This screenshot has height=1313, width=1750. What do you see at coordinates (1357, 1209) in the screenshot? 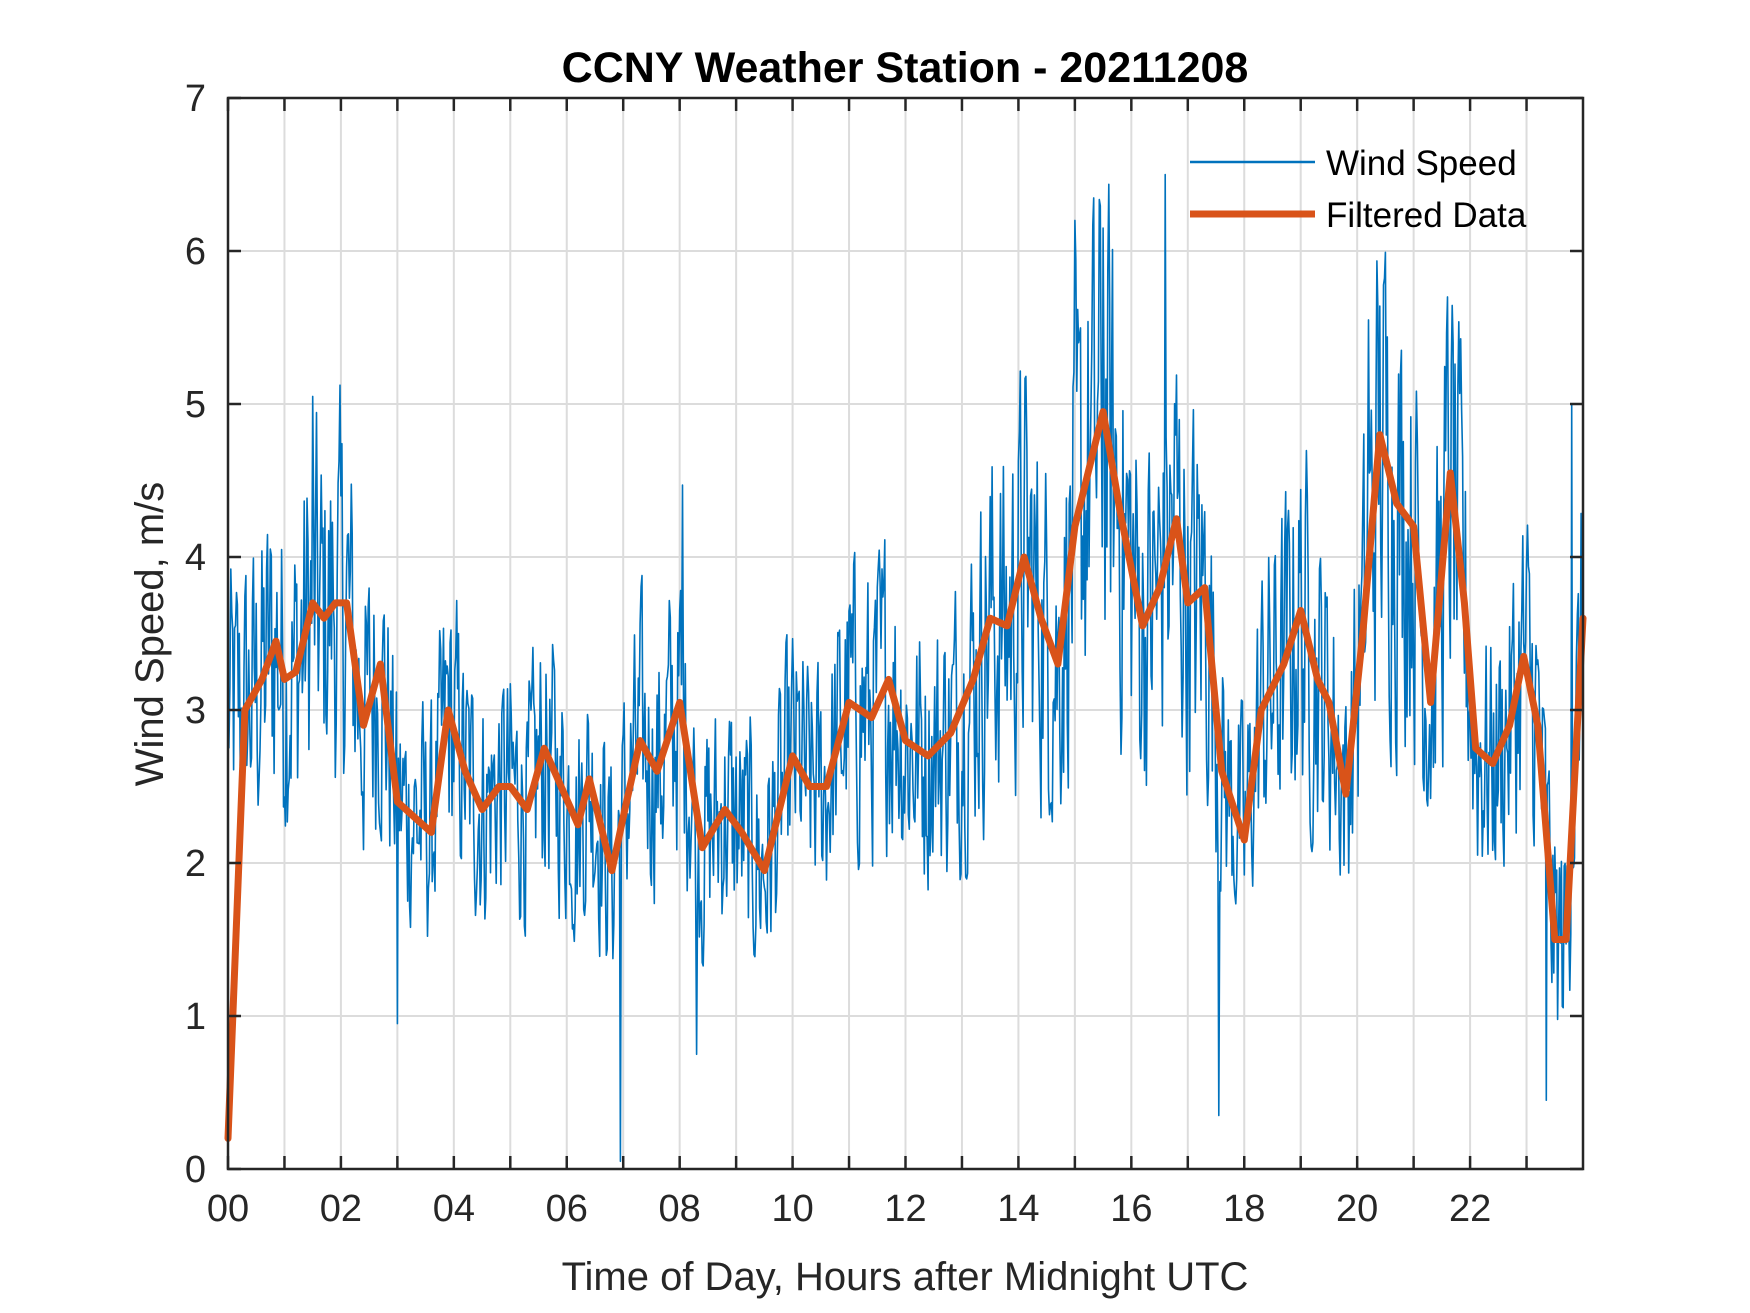
I see `x-tick-label: 20` at bounding box center [1357, 1209].